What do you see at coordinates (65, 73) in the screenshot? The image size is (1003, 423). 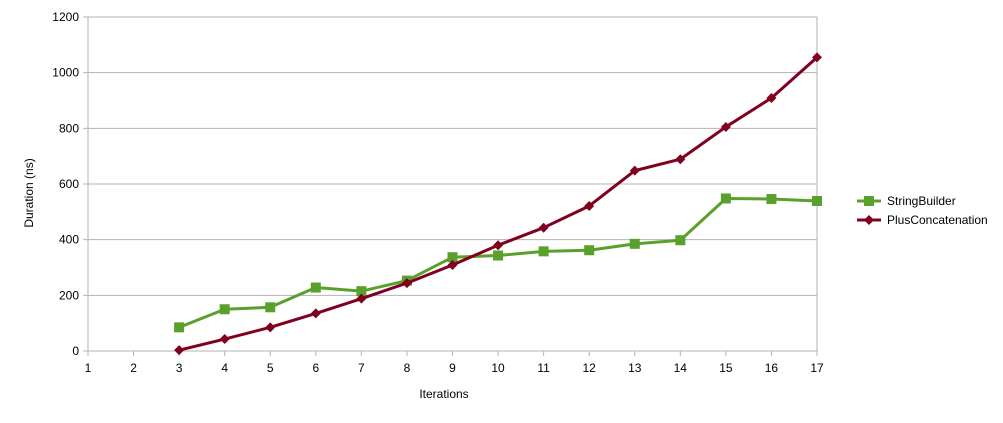 I see `y-tick-label: 1000` at bounding box center [65, 73].